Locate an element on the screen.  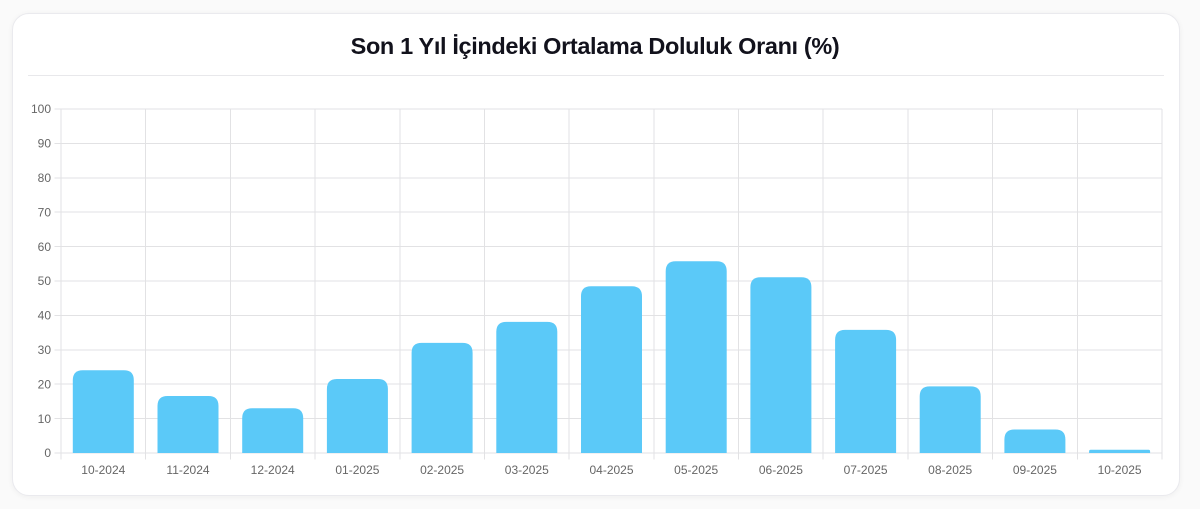
svg-text: 04-2025 is located at coordinates (611, 470).